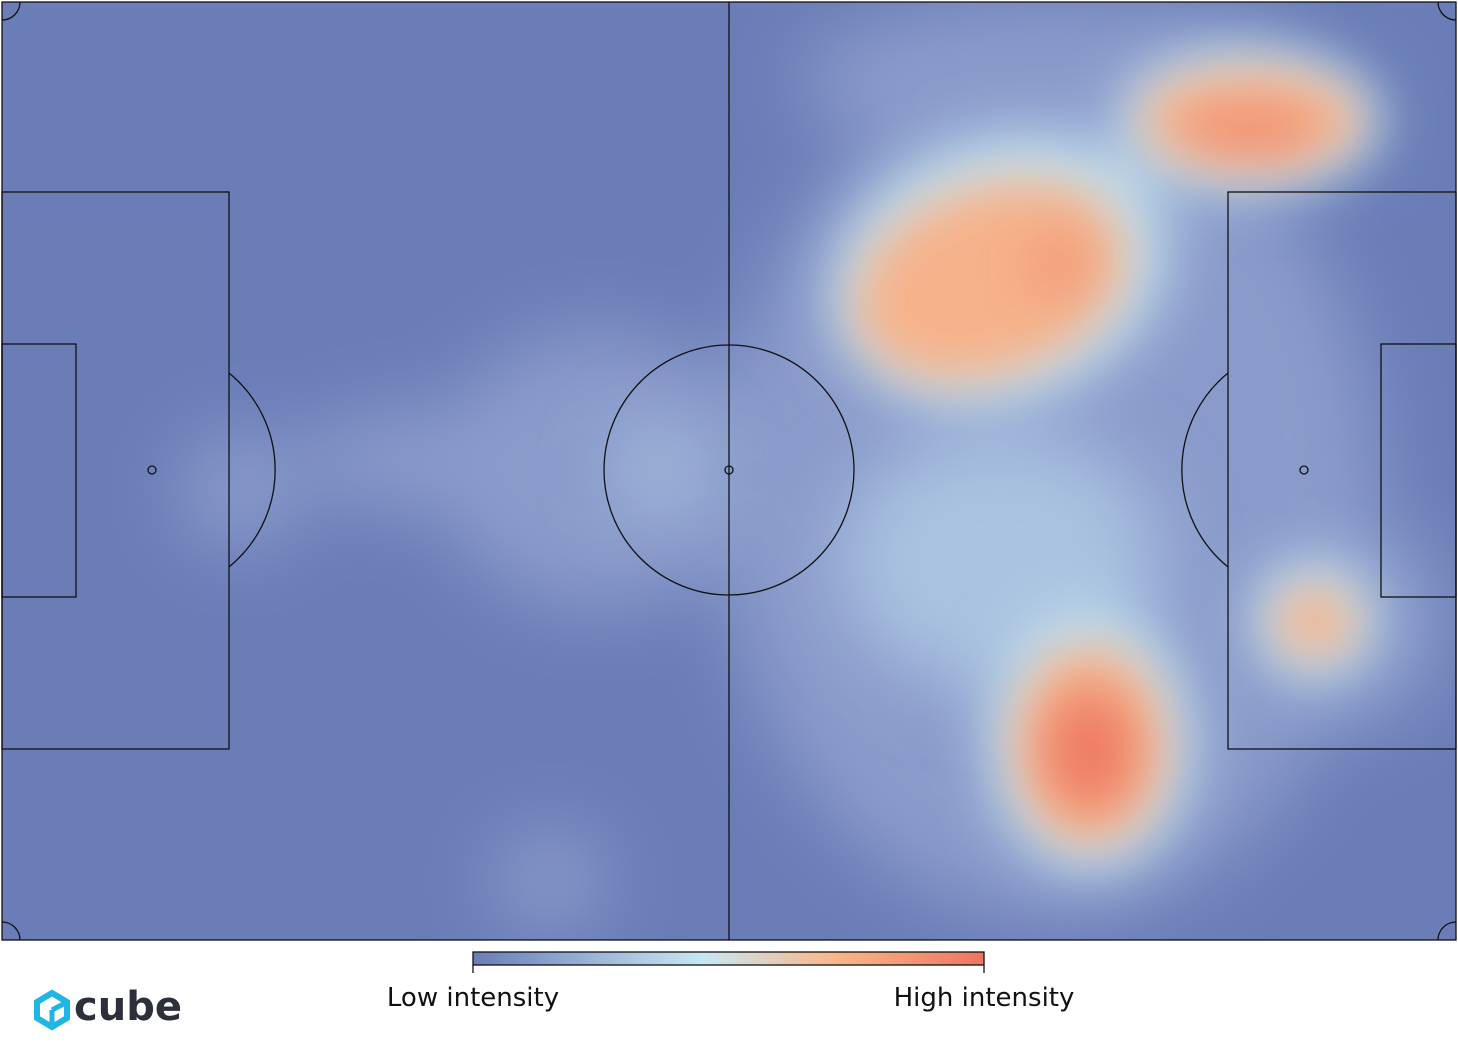 Image resolution: width=1458 pixels, height=1051 pixels. What do you see at coordinates (731, 982) in the screenshot?
I see `colorbar: Low intensity High intensity` at bounding box center [731, 982].